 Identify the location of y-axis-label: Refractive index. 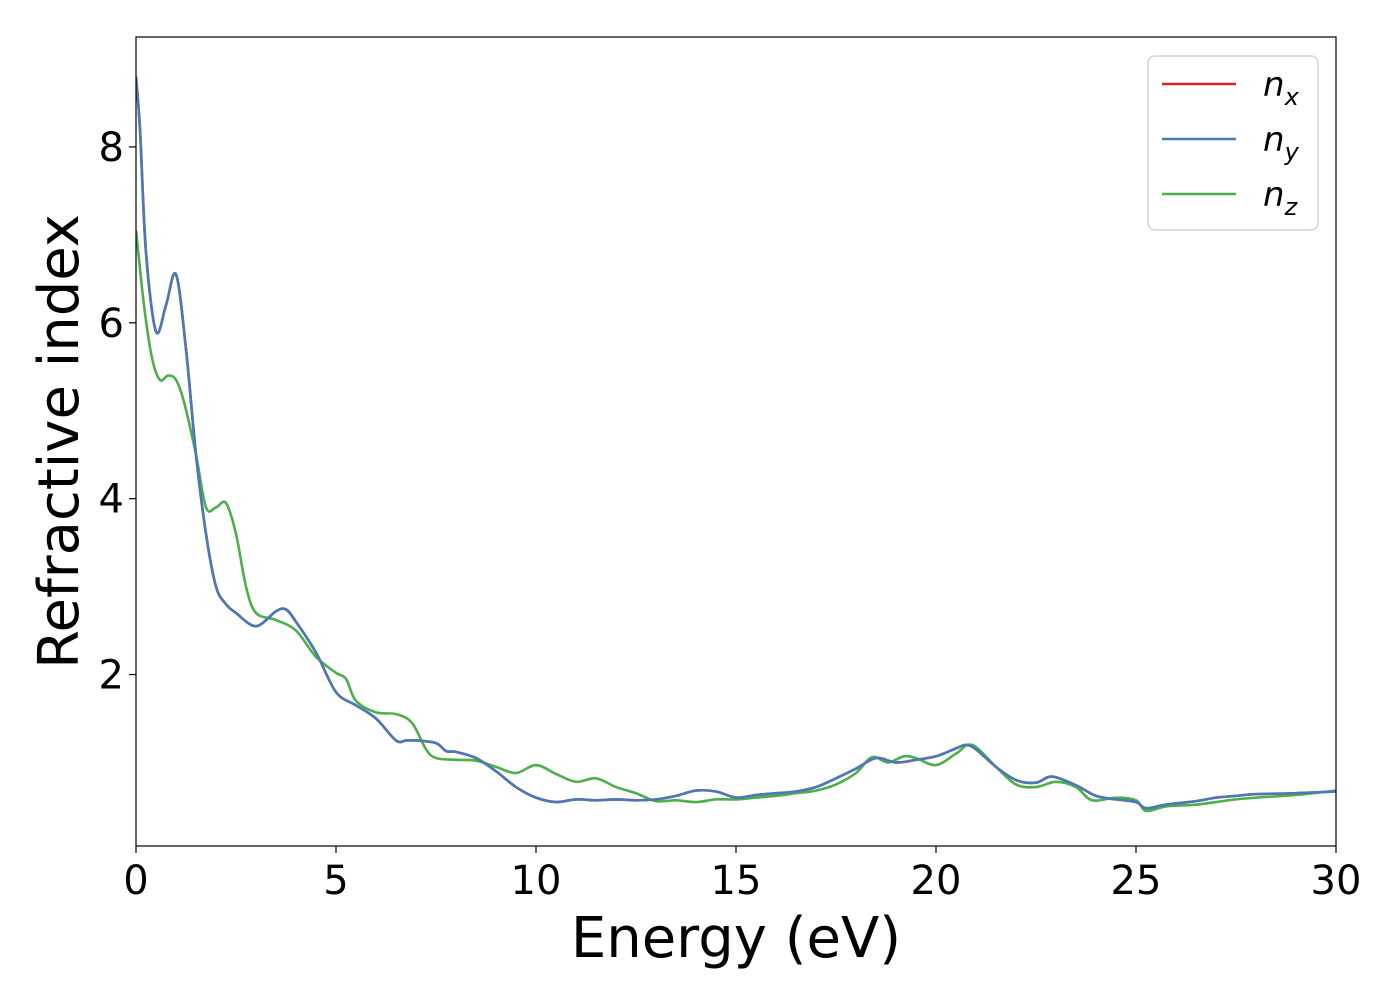
(59, 441).